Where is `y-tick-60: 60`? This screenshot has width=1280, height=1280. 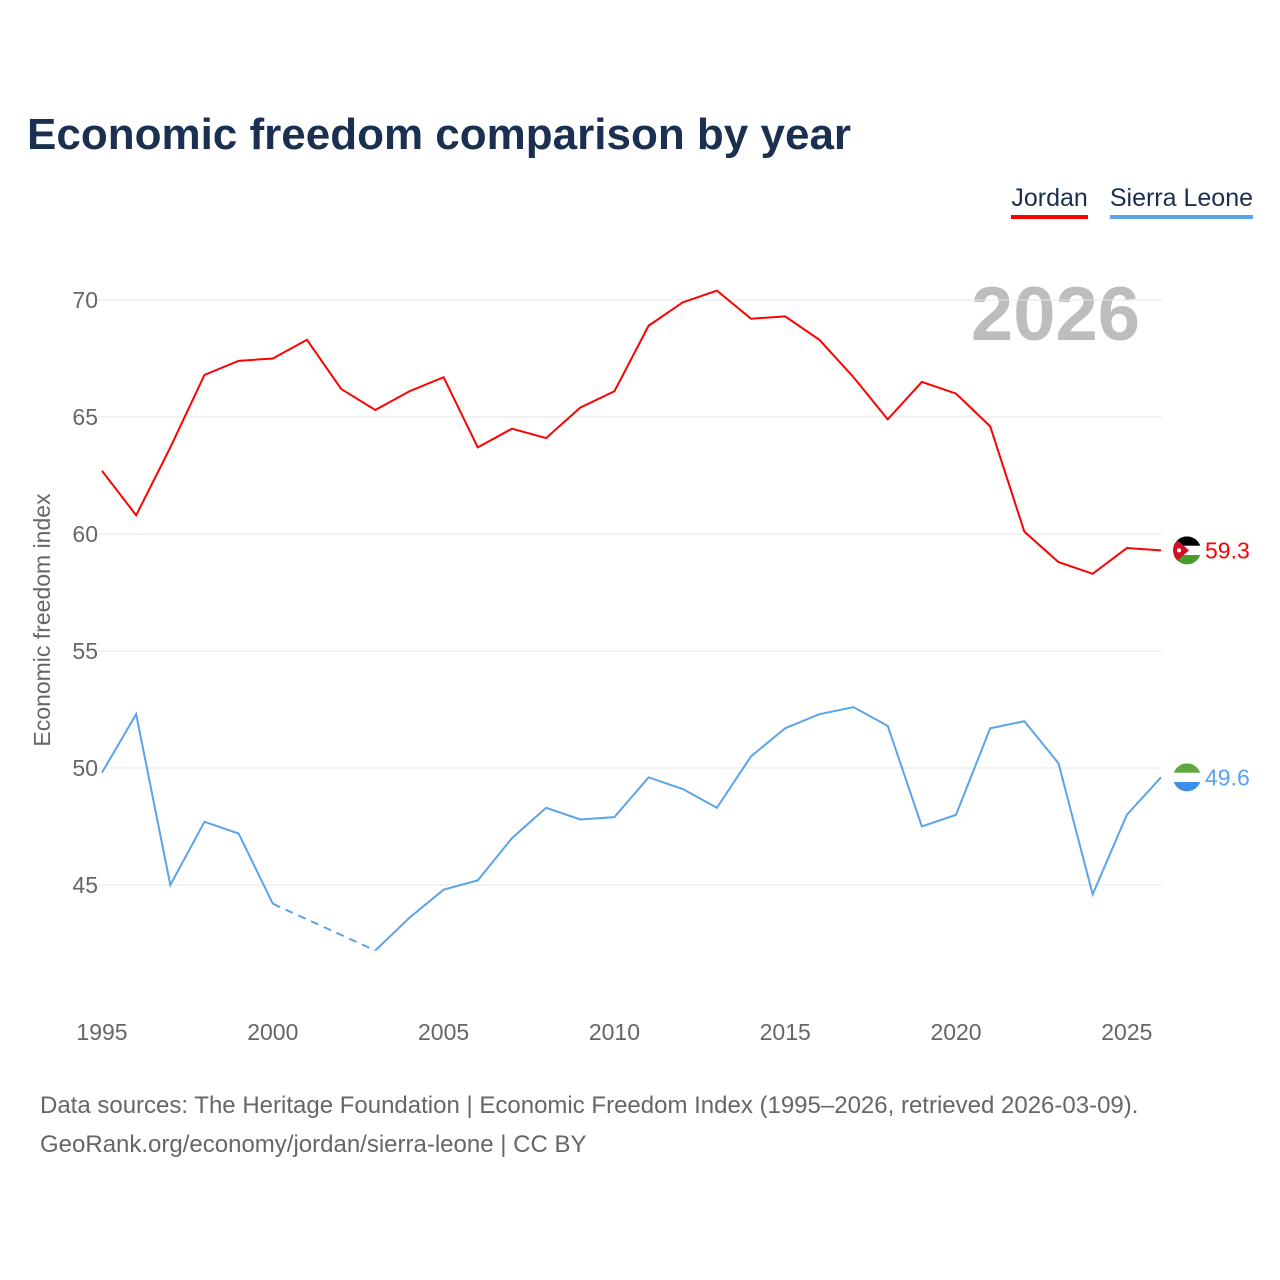
y-tick-60: 60 is located at coordinates (85, 534).